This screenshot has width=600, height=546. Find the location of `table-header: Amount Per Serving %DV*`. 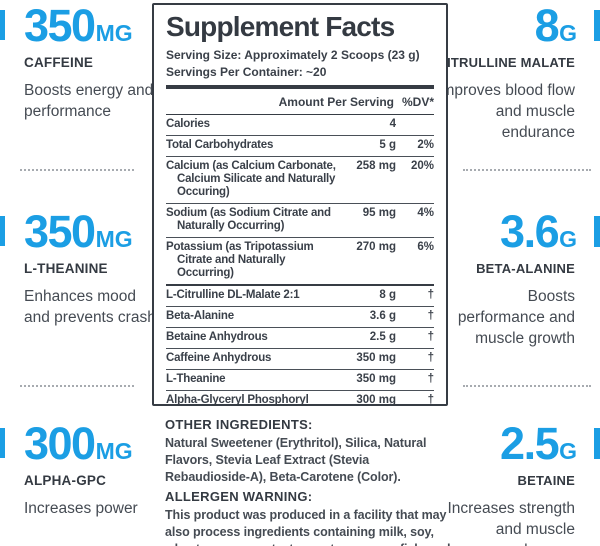

table-header: Amount Per Serving %DV* is located at coordinates (300, 102).